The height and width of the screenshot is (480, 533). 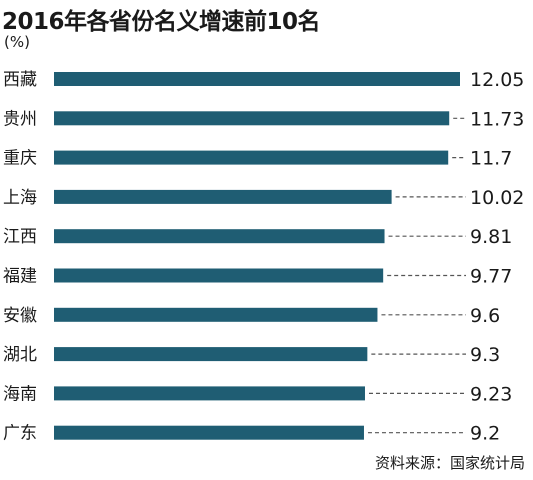 What do you see at coordinates (20, 434) in the screenshot?
I see `category-label: 广东` at bounding box center [20, 434].